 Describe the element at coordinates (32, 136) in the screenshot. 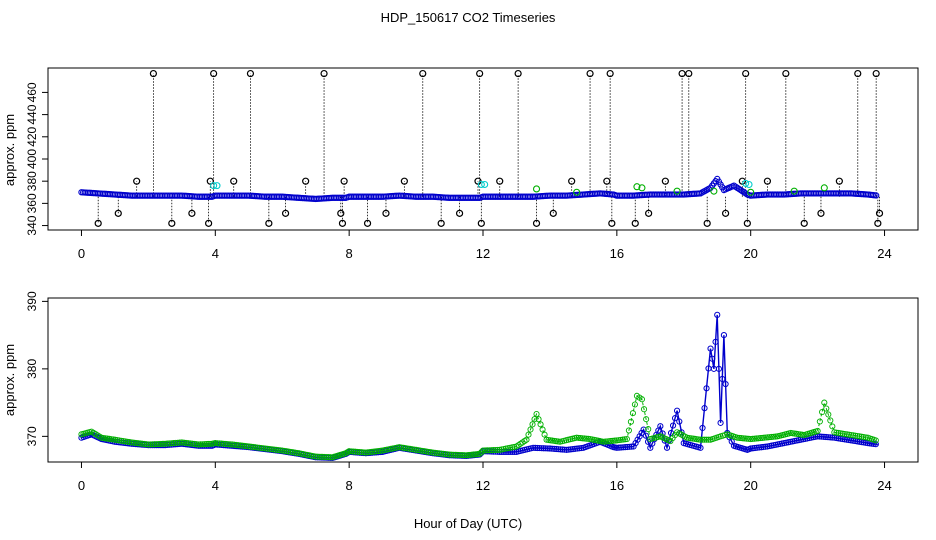

I see `top-y-tick-label: 420` at that location.